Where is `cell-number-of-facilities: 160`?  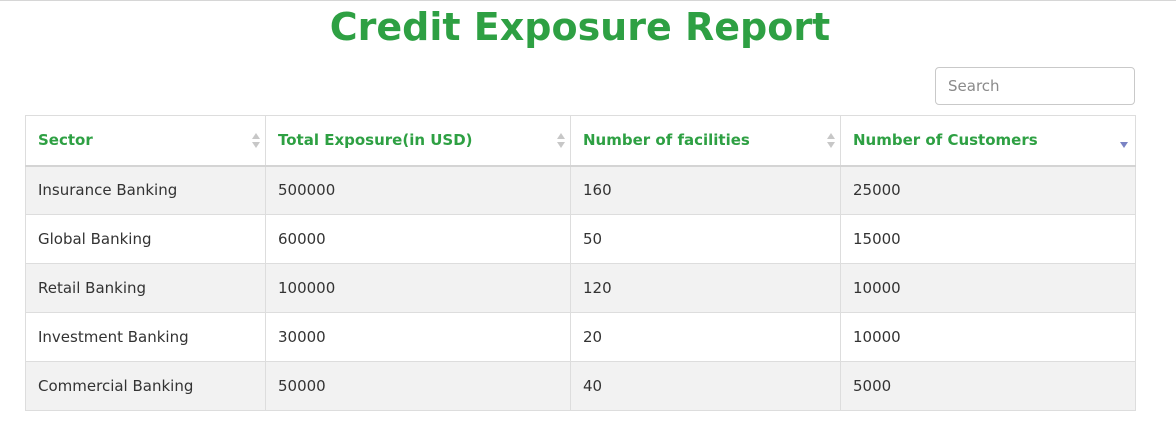
cell-number-of-facilities: 160 is located at coordinates (705, 190).